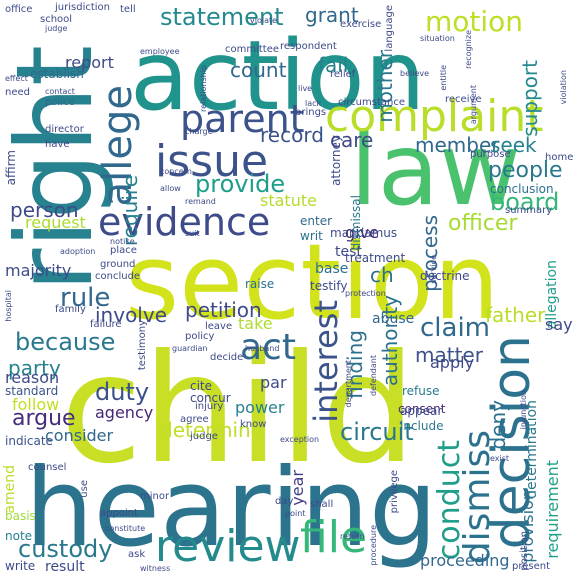 The image size is (576, 576). Describe the element at coordinates (377, 432) in the screenshot. I see `word-circuit: circuit` at that location.